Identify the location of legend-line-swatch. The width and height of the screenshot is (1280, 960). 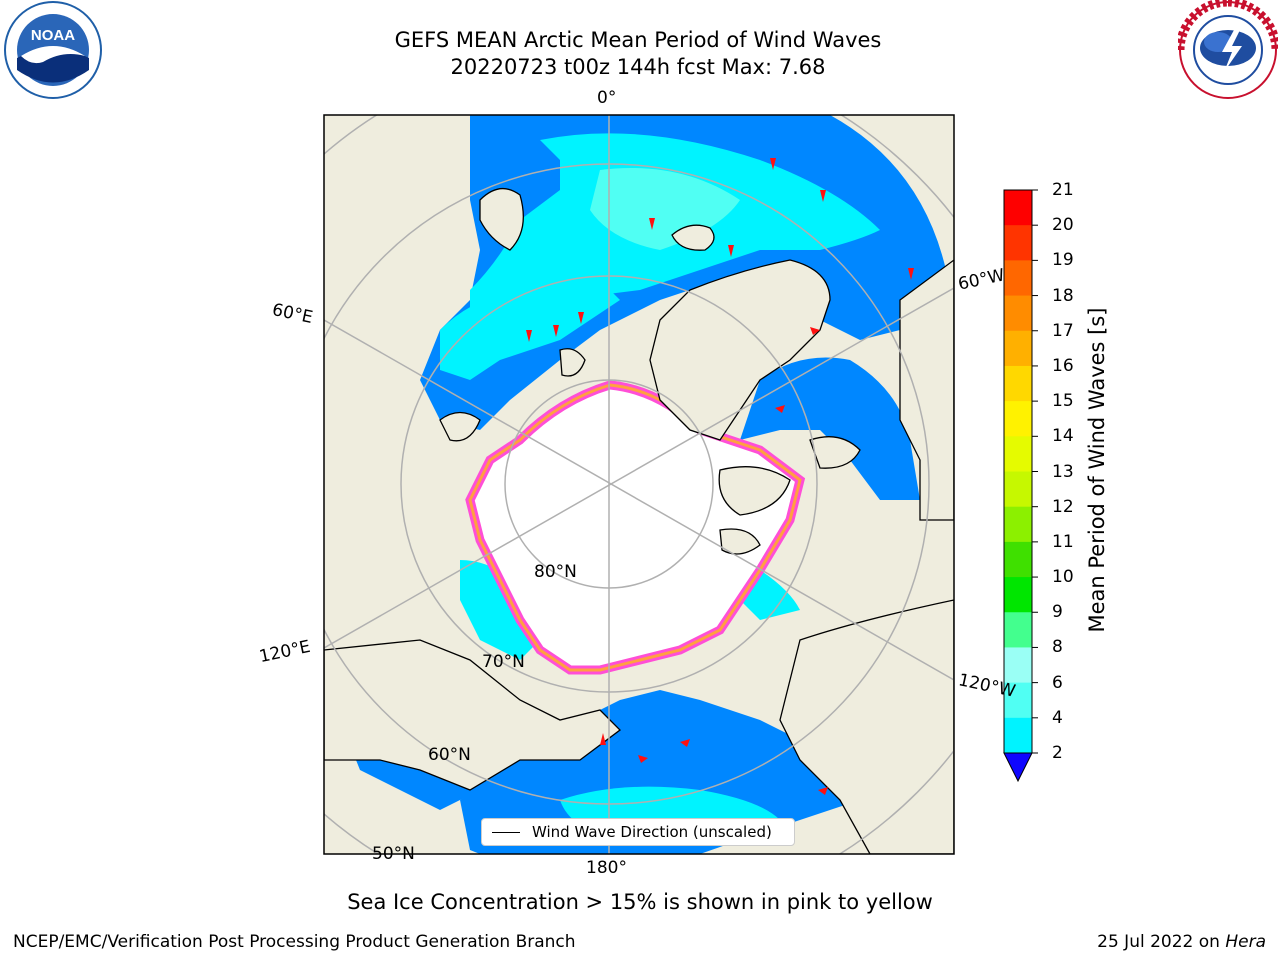
(506, 832).